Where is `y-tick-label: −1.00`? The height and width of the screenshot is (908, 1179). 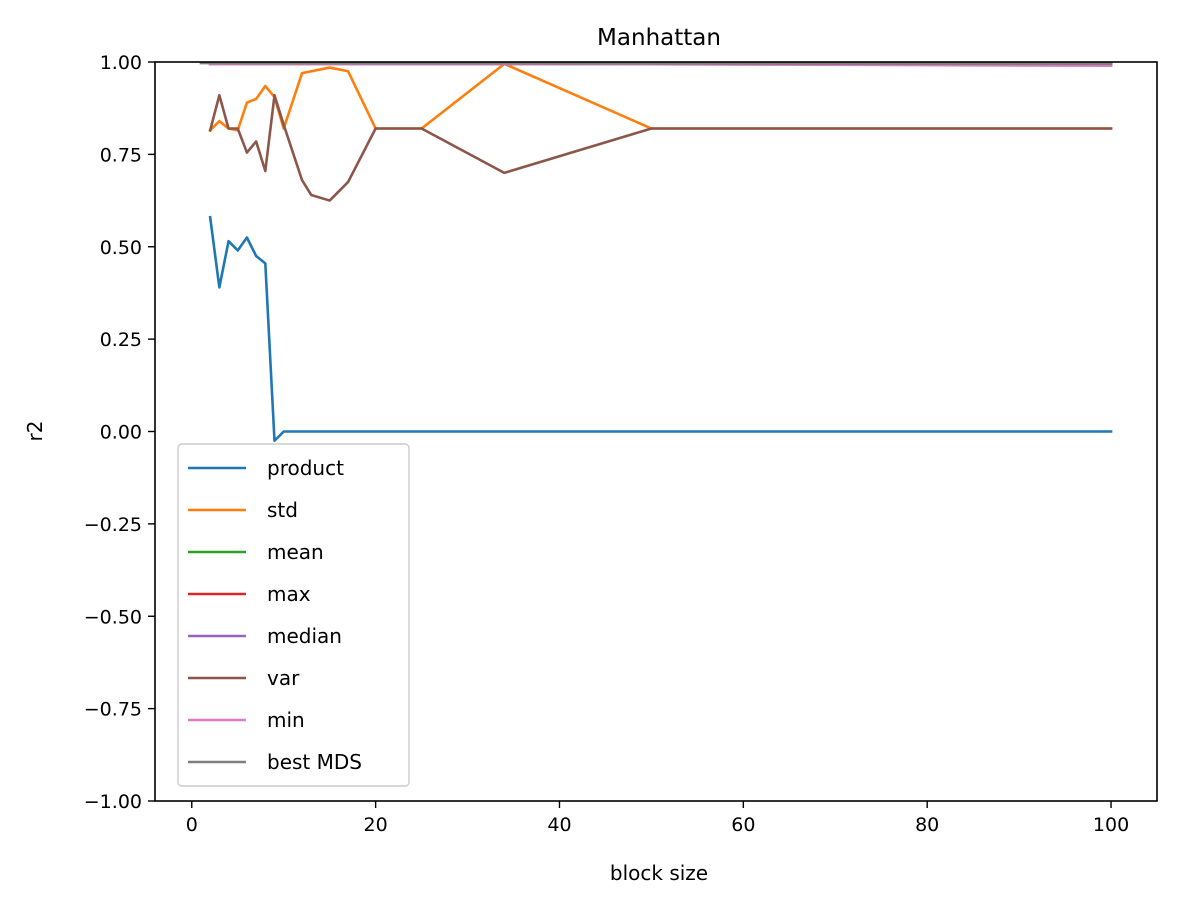 y-tick-label: −1.00 is located at coordinates (113, 802).